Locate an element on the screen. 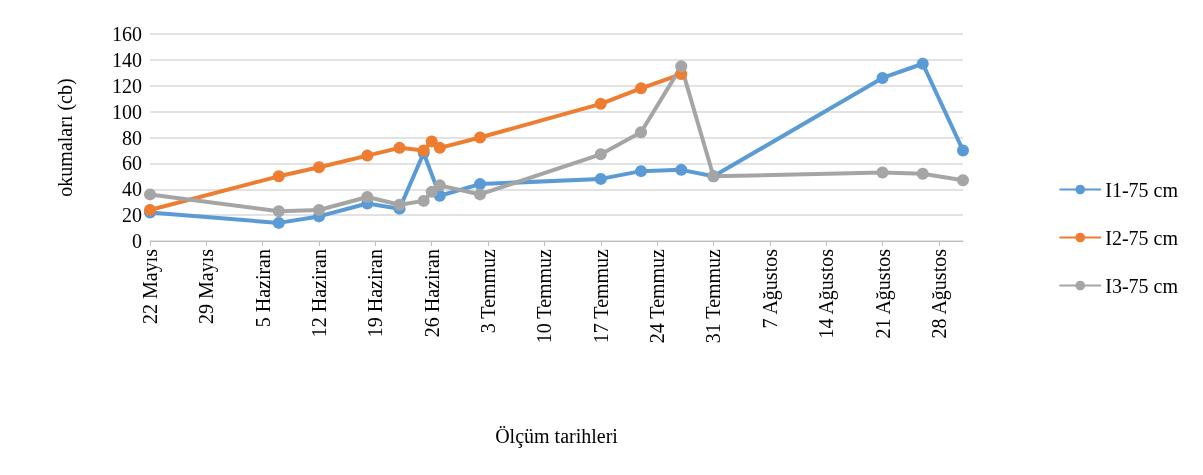 This screenshot has width=1203, height=475. x-tick-label: 17 Temmuz is located at coordinates (600, 296).